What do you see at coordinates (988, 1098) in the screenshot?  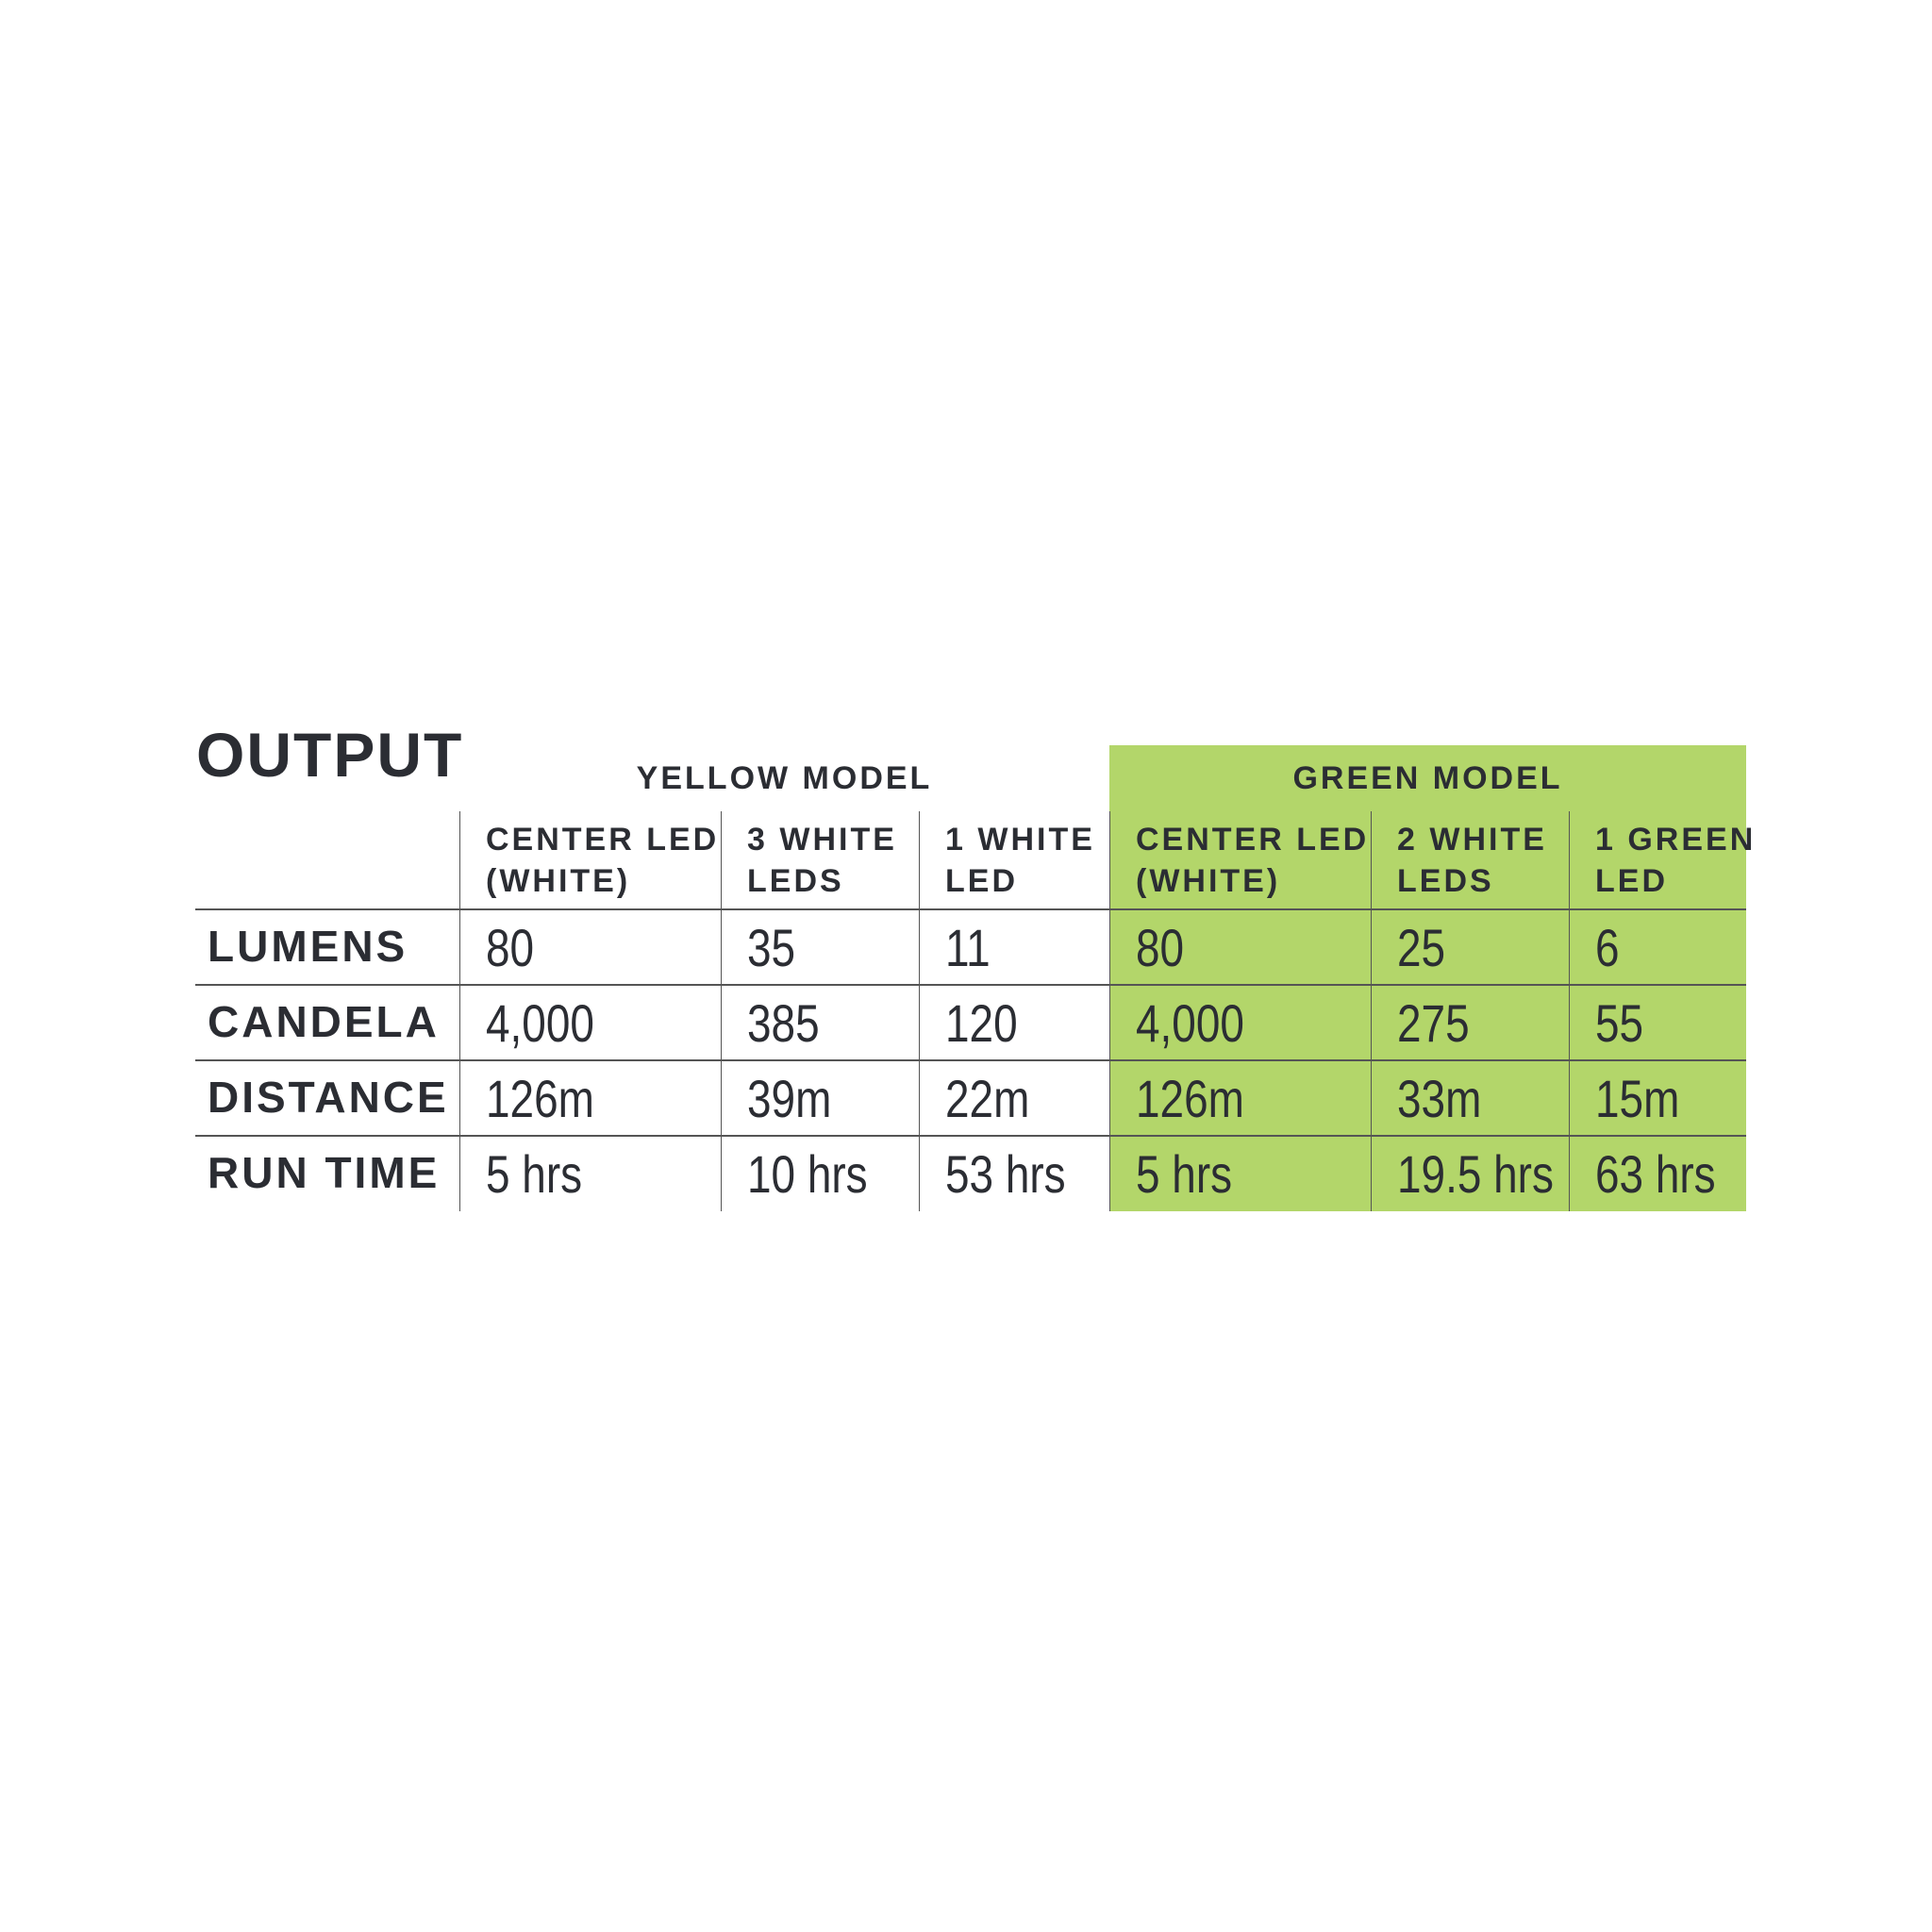 I see `table-cell: 22m` at bounding box center [988, 1098].